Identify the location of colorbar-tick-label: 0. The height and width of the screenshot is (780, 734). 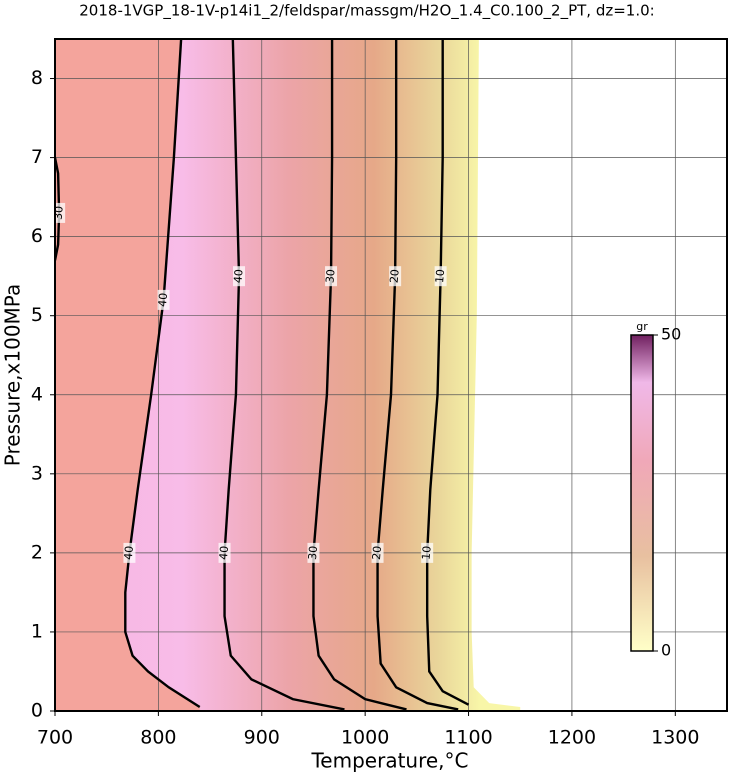
(666, 650).